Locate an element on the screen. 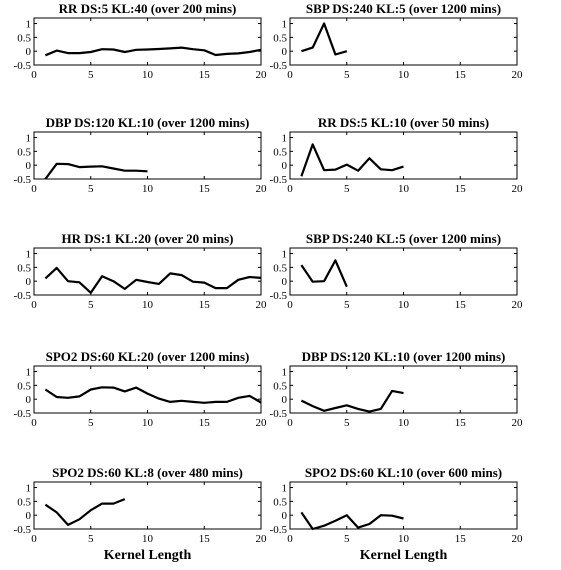 This screenshot has width=561, height=570. chart-title: SPO2 DS:60 KL:20 (over 1200 mins) is located at coordinates (148, 356).